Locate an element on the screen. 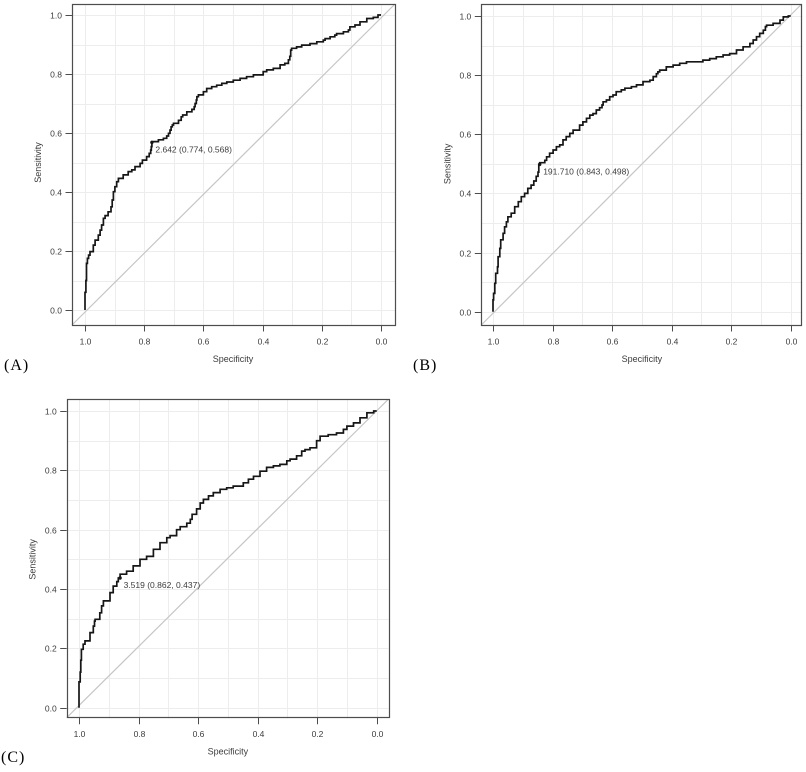  threshold-label: 3.519 (0.862, 0.437) is located at coordinates (162, 585).